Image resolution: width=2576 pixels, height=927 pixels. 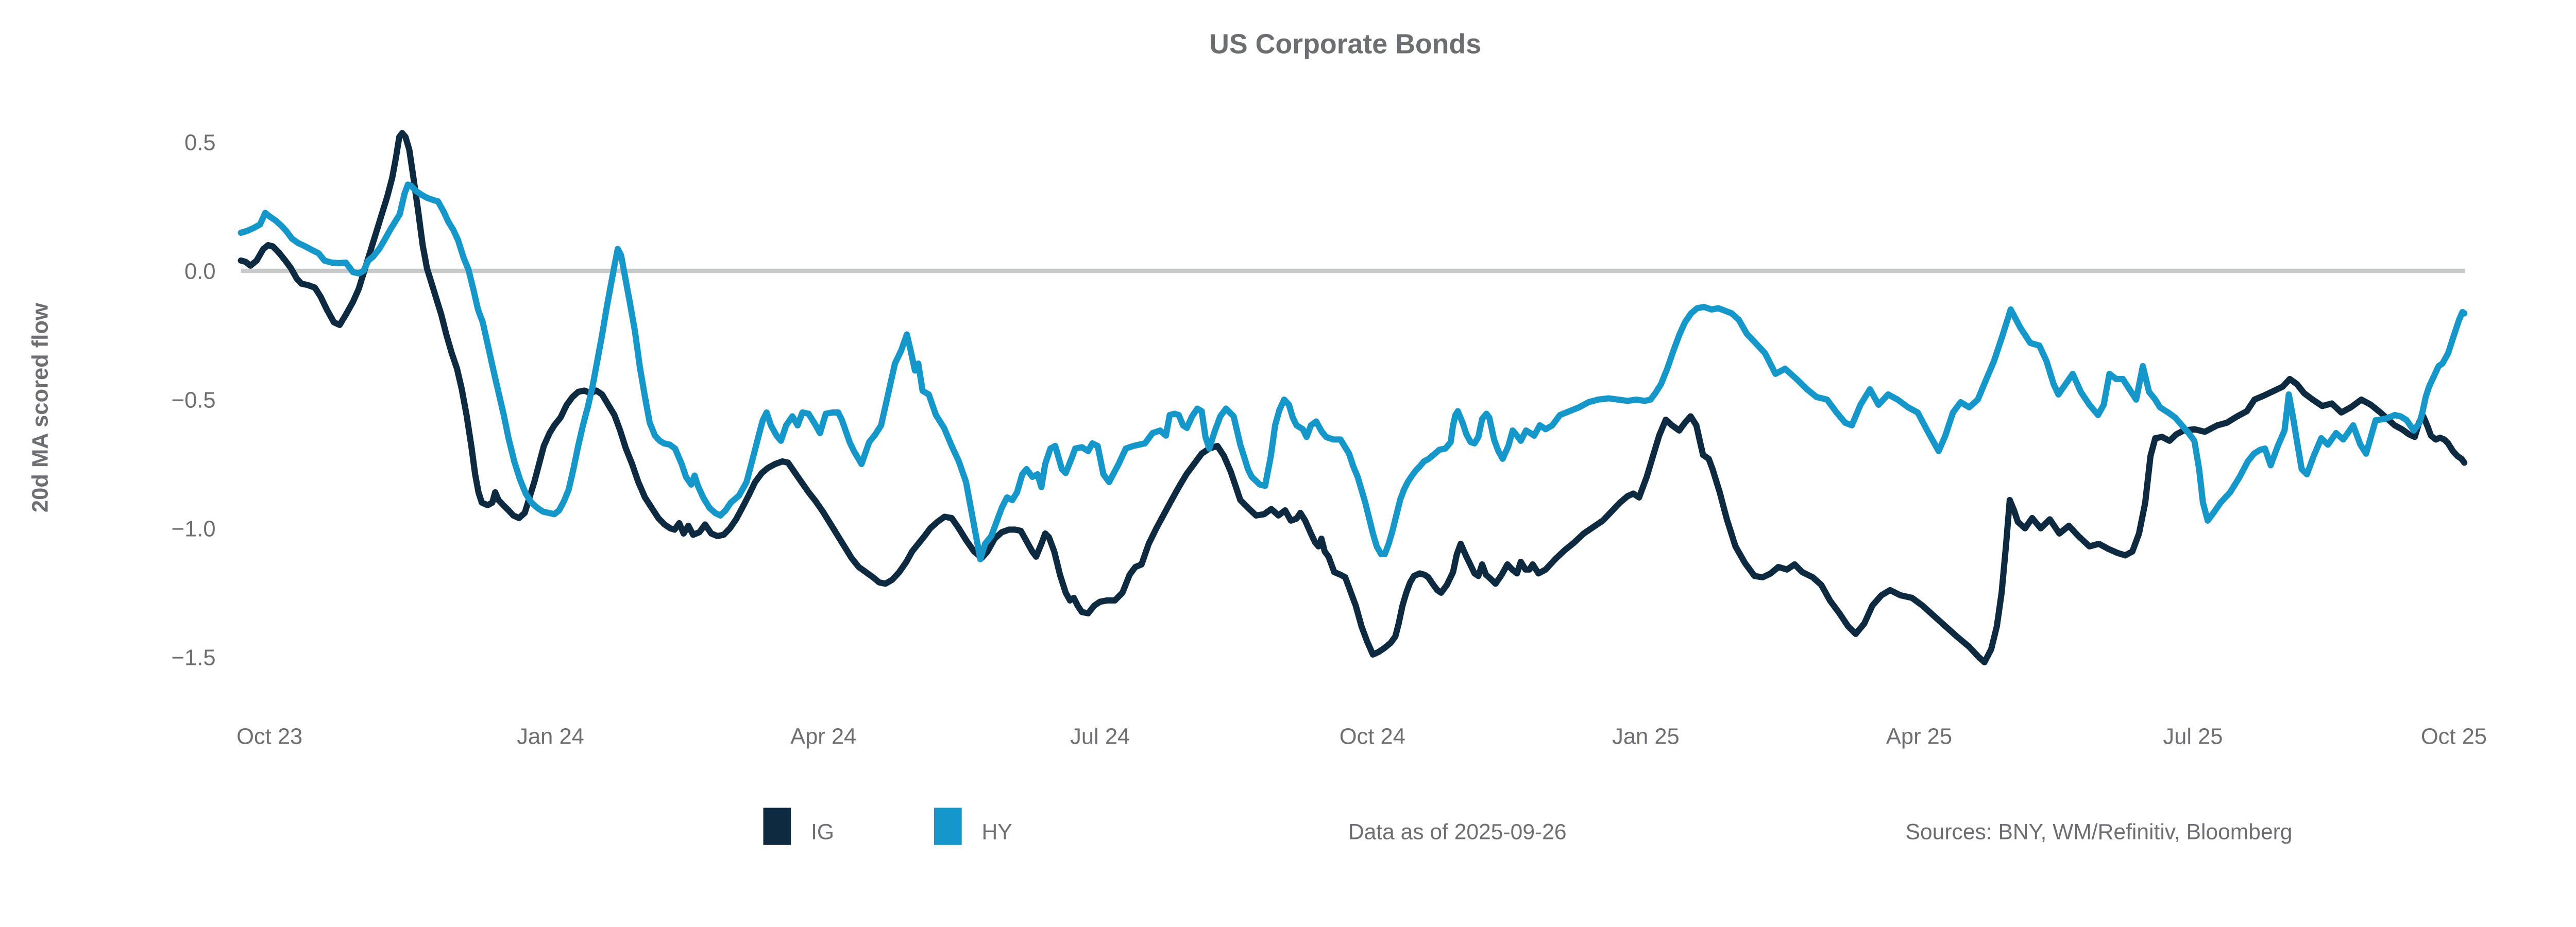 I want to click on x-tick-label: Jul 24, so click(x=1100, y=736).